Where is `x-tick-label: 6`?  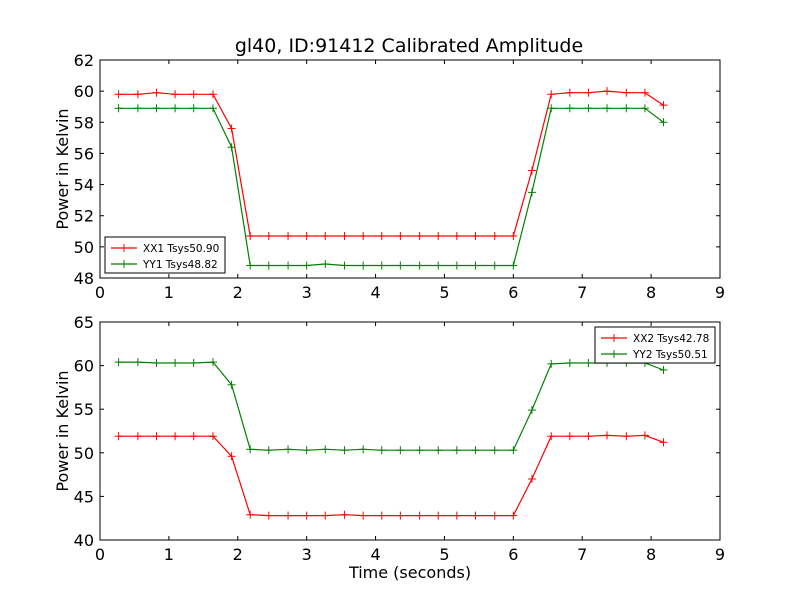
x-tick-label: 6 is located at coordinates (513, 554).